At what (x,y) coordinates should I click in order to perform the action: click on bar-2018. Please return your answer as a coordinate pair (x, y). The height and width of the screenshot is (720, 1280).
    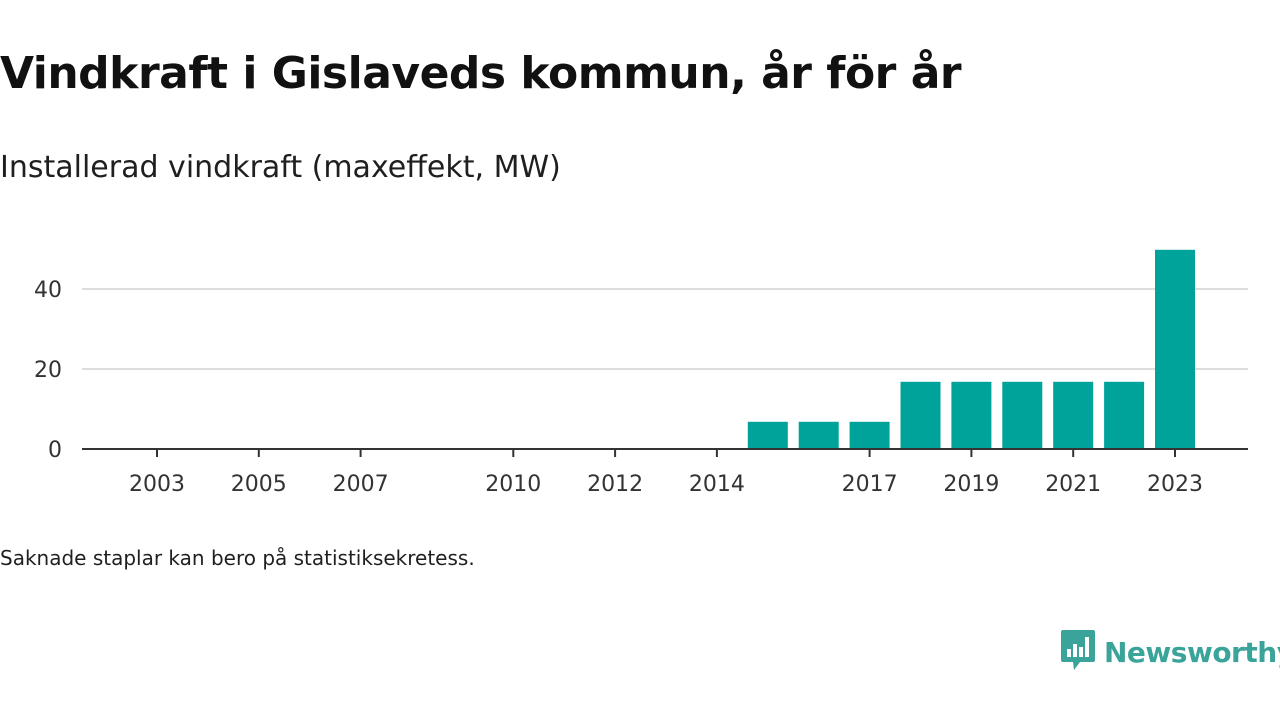
    Looking at the image, I should click on (920, 415).